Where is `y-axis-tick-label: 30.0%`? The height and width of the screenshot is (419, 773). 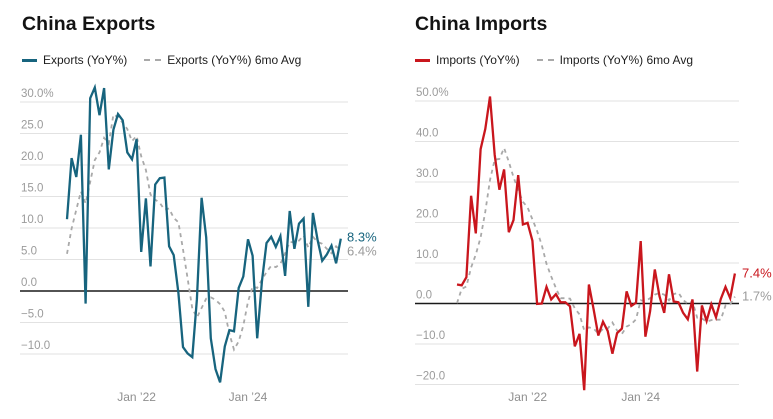
y-axis-tick-label: 30.0% is located at coordinates (37, 94).